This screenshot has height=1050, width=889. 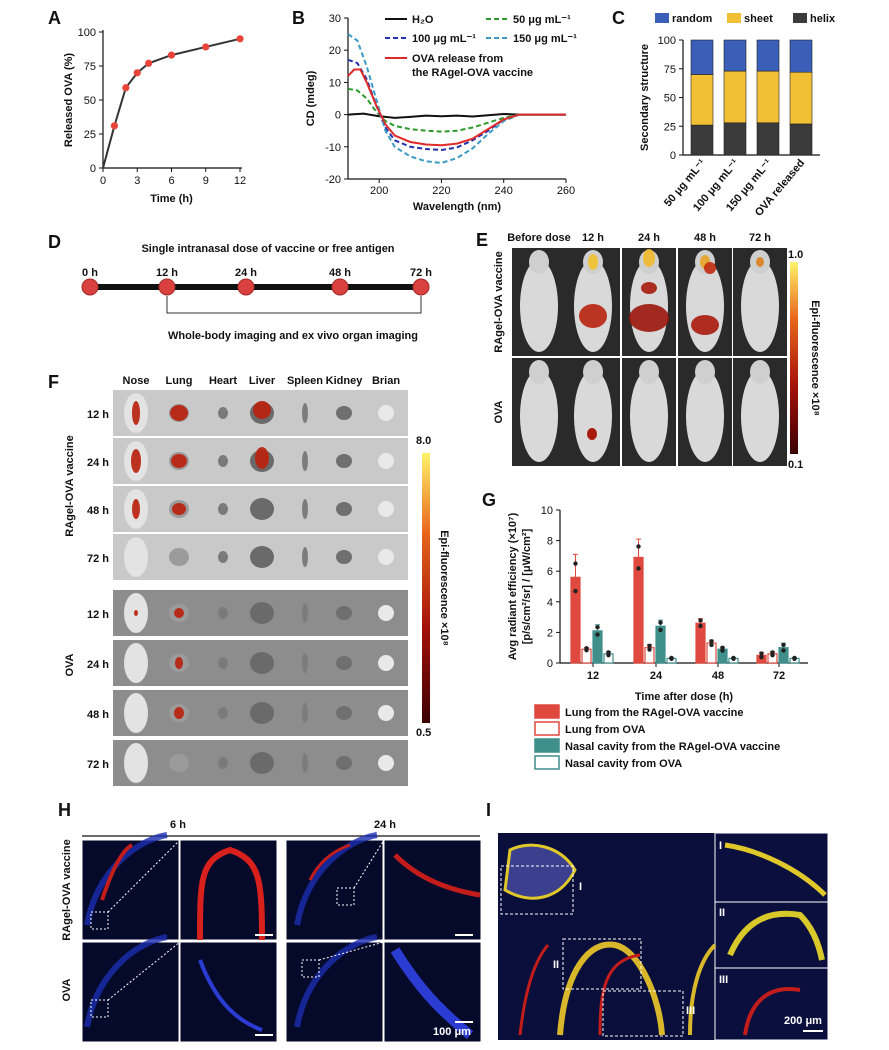 I want to click on timeline-label: 72 h, so click(x=421, y=273).